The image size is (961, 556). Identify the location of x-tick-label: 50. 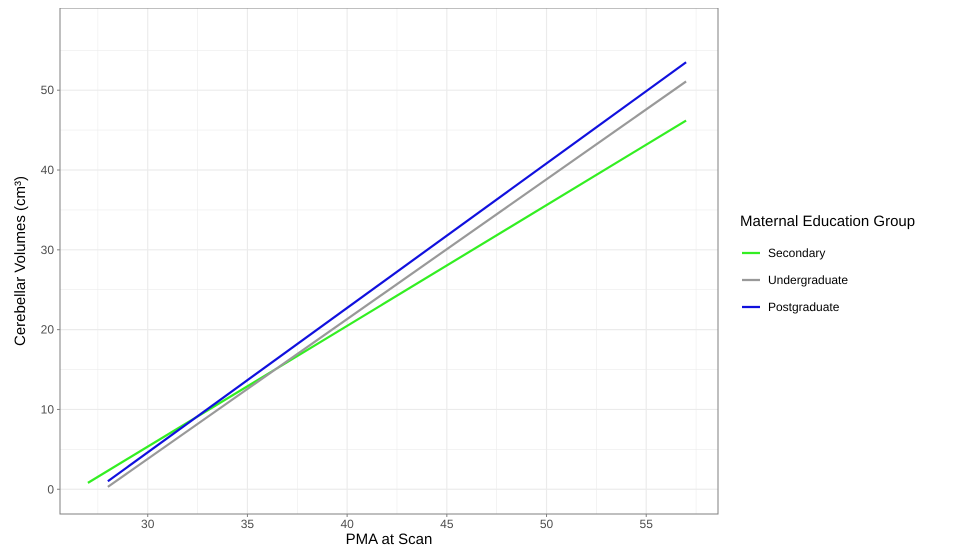
(547, 524).